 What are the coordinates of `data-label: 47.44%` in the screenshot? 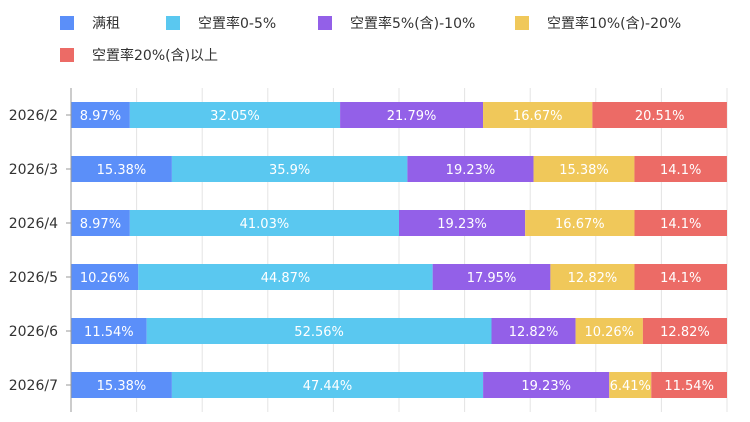 It's located at (328, 386).